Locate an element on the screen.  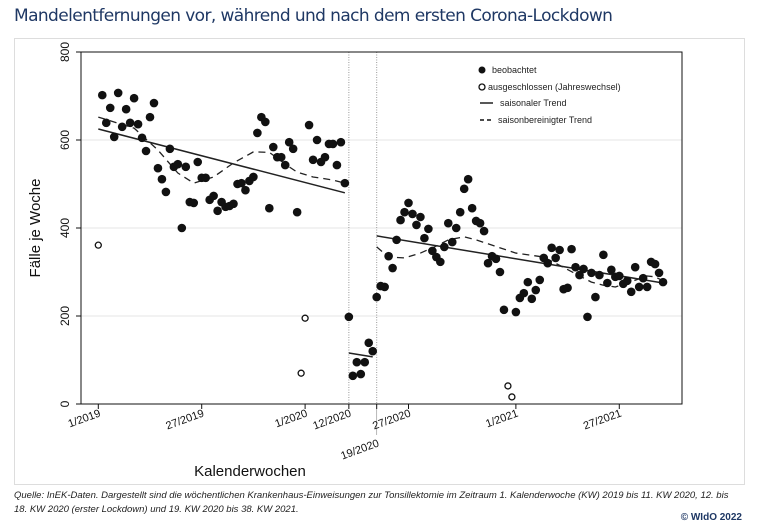
seasonal-trend-line is located at coordinates (222, 161).